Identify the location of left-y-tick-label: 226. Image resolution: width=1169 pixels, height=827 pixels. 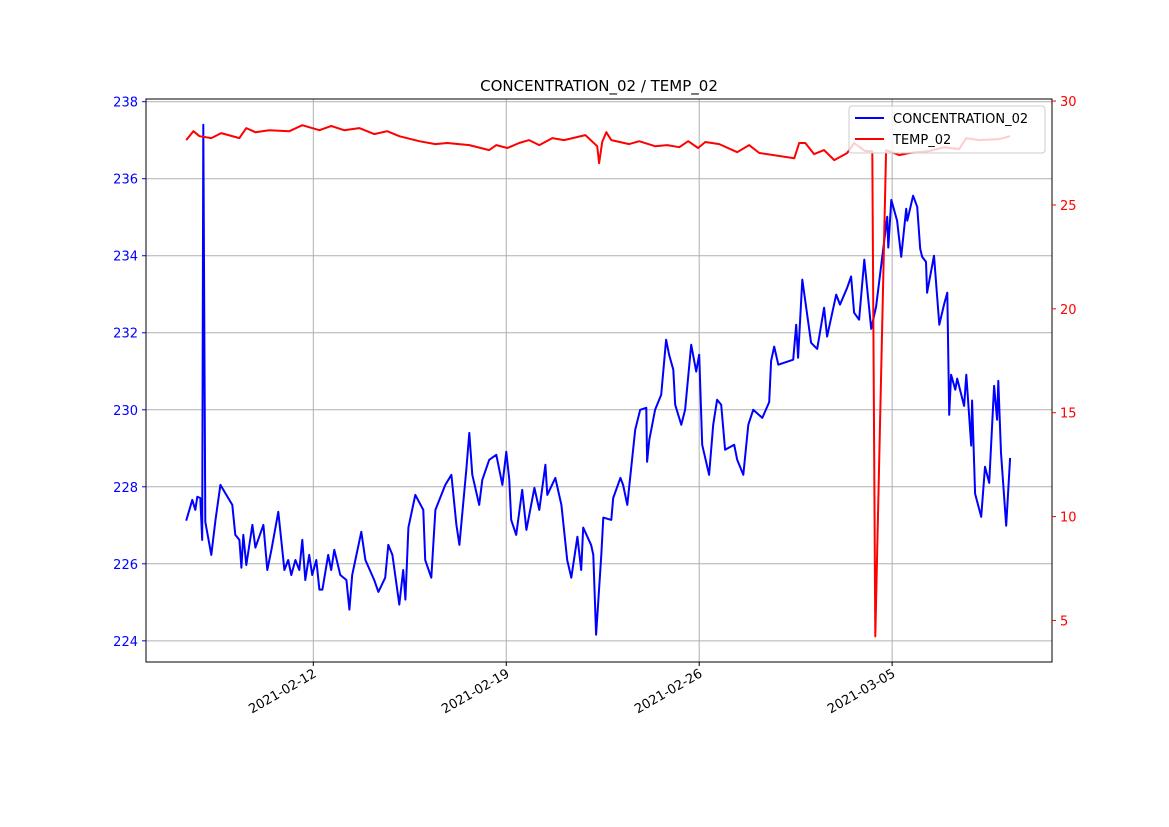
(125, 565).